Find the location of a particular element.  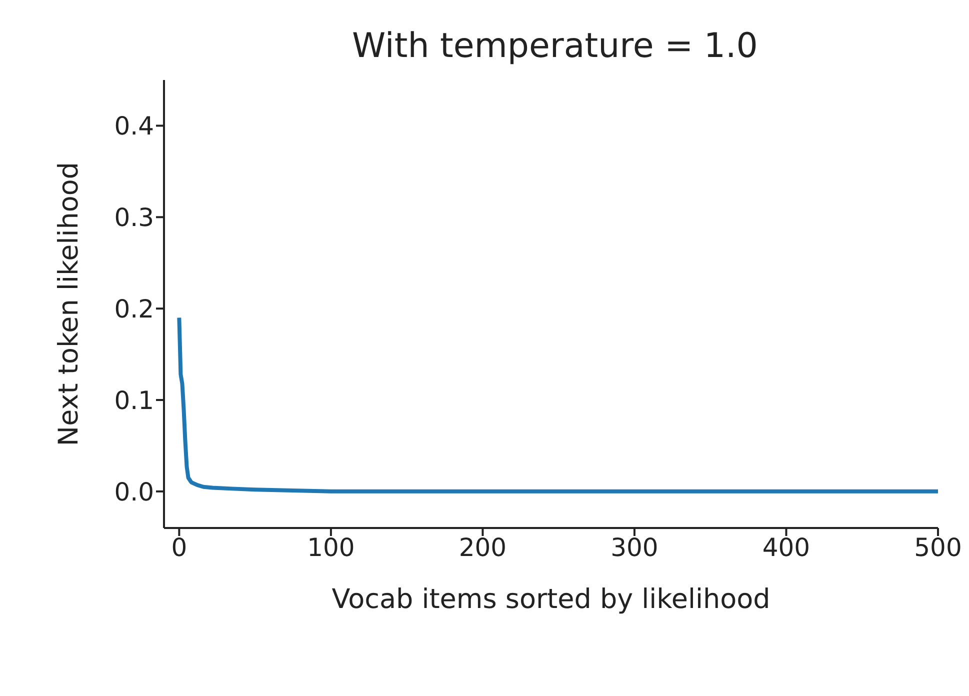

x-tick-label: 500 is located at coordinates (938, 547).